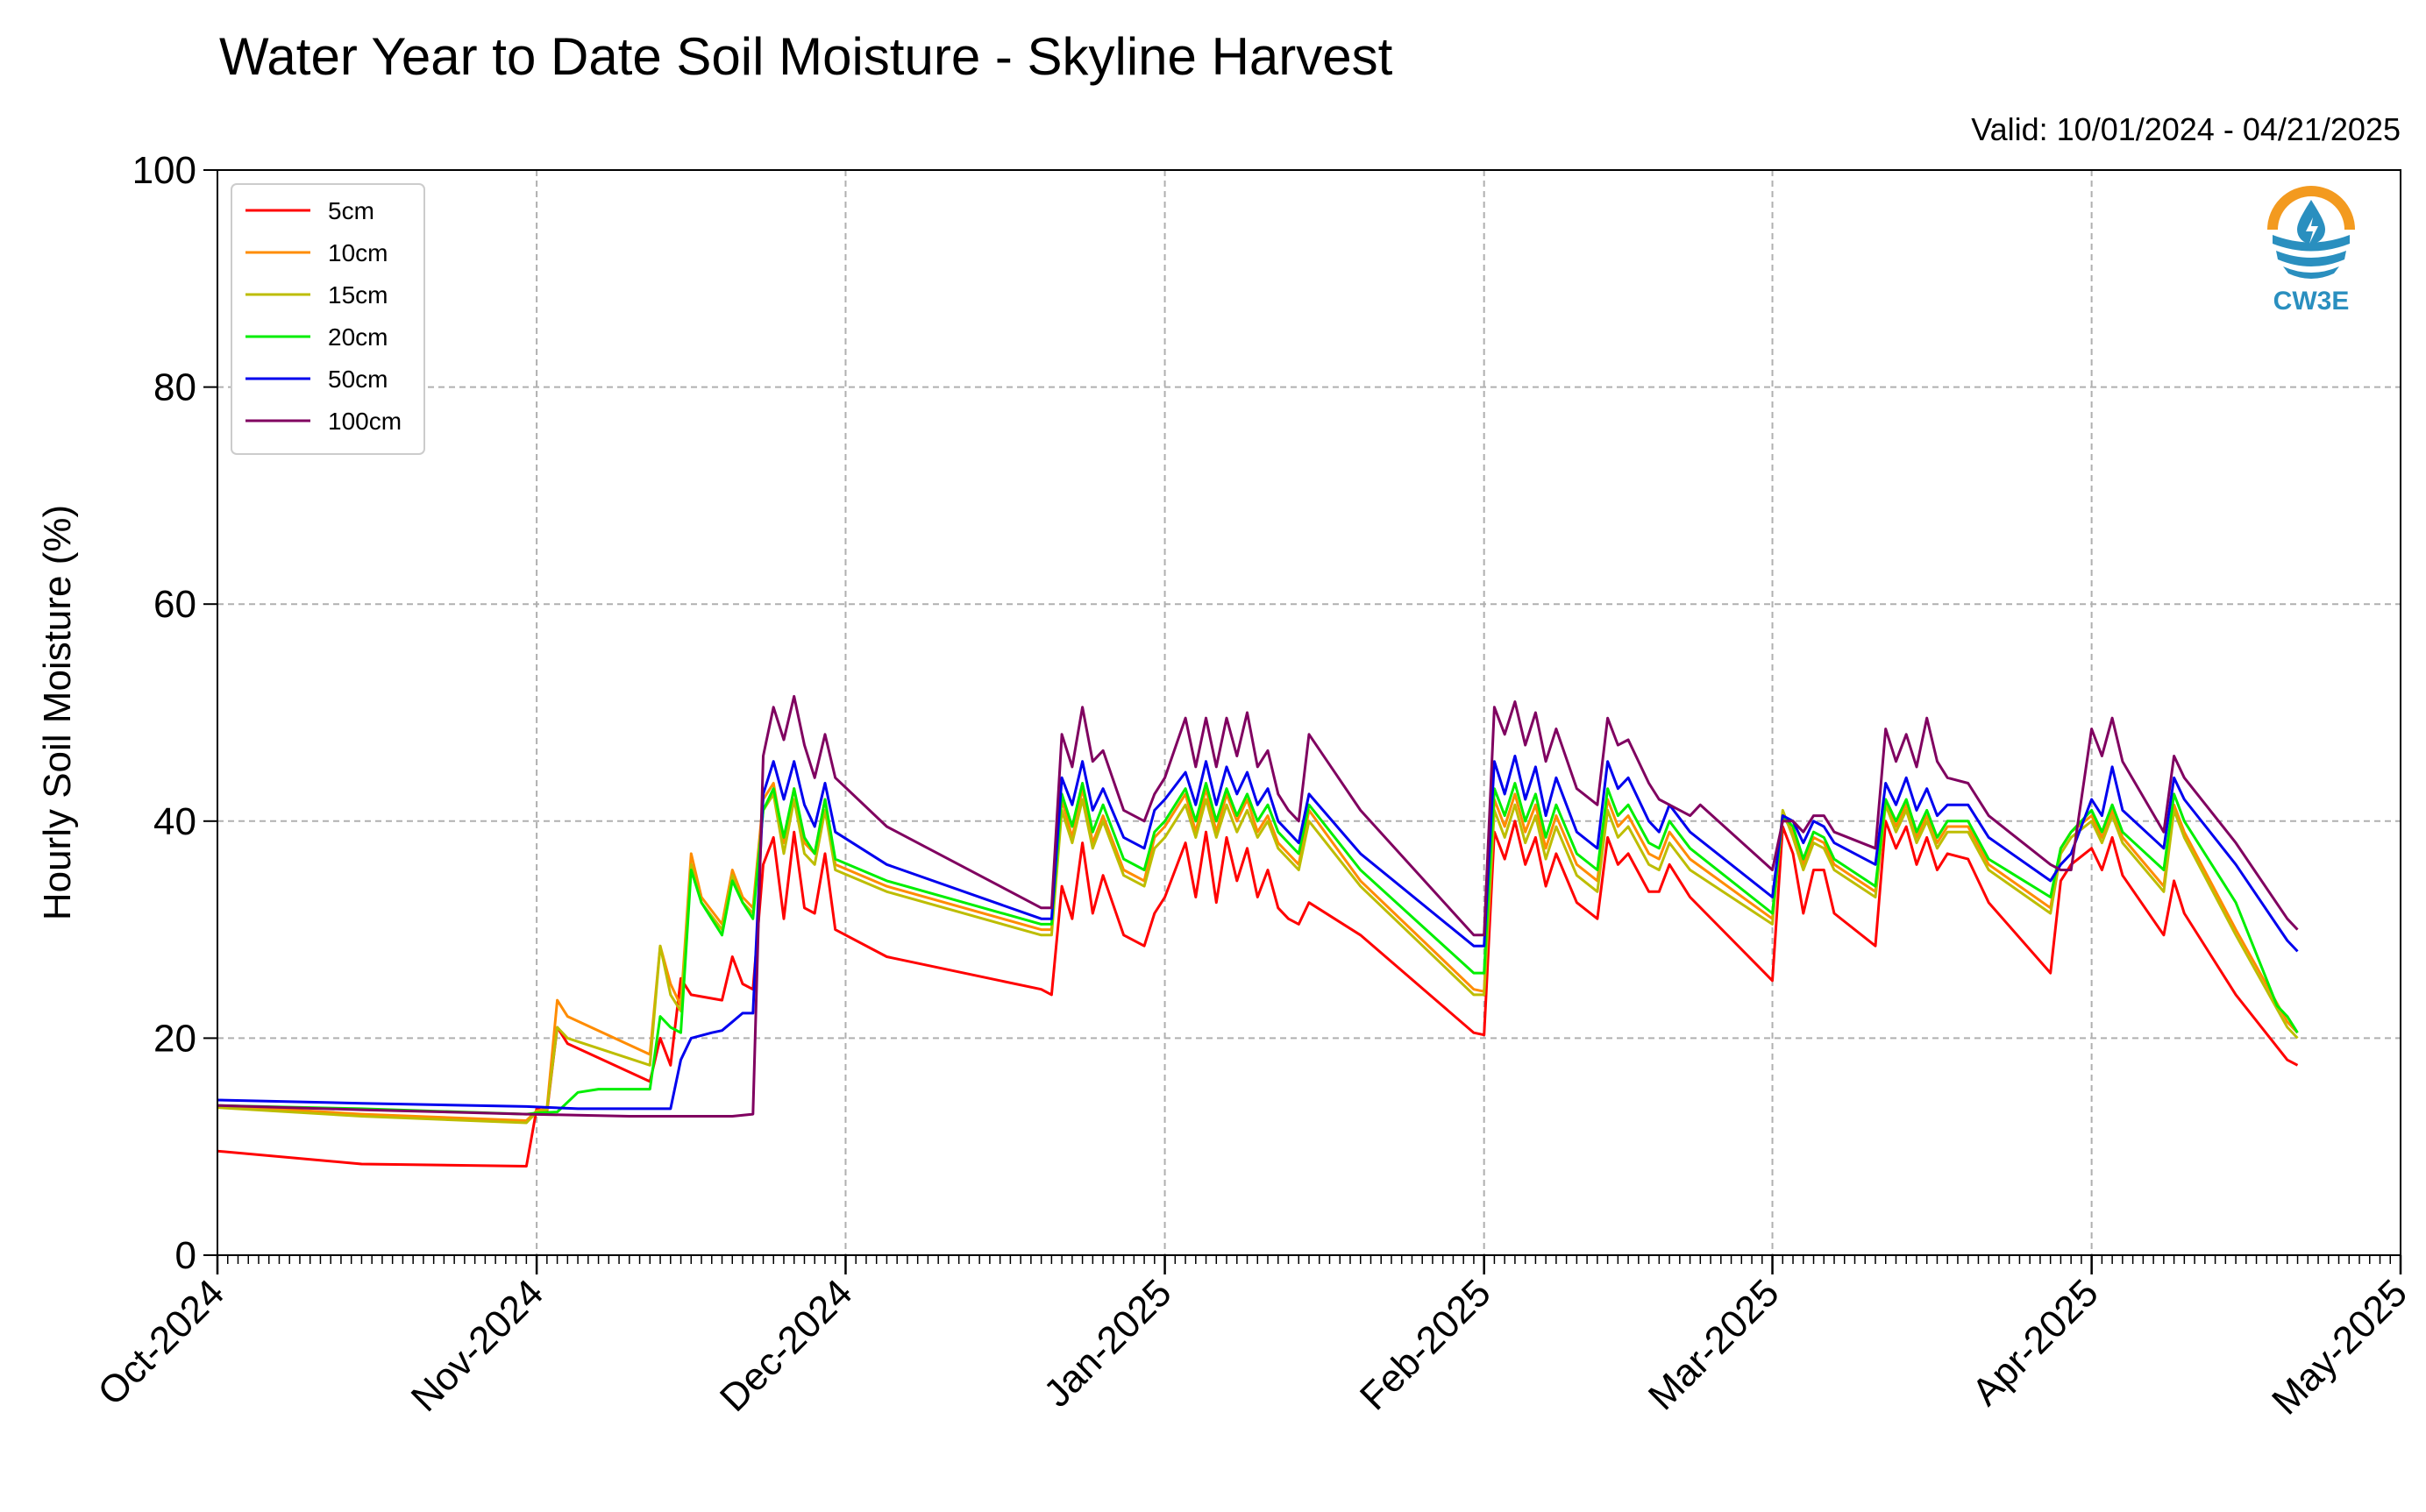 The height and width of the screenshot is (1512, 2426). I want to click on y-axis-label: Hourly Soil Moisture (%), so click(57, 712).